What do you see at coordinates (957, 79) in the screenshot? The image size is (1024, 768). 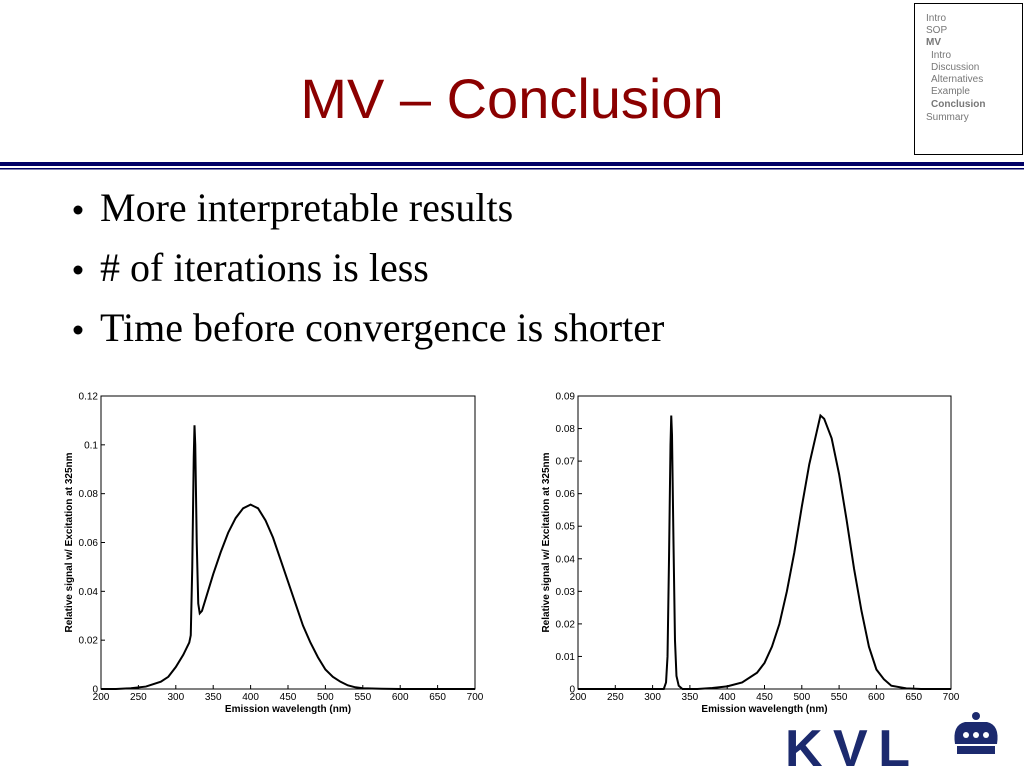 I see `nav-item: Alternatives` at bounding box center [957, 79].